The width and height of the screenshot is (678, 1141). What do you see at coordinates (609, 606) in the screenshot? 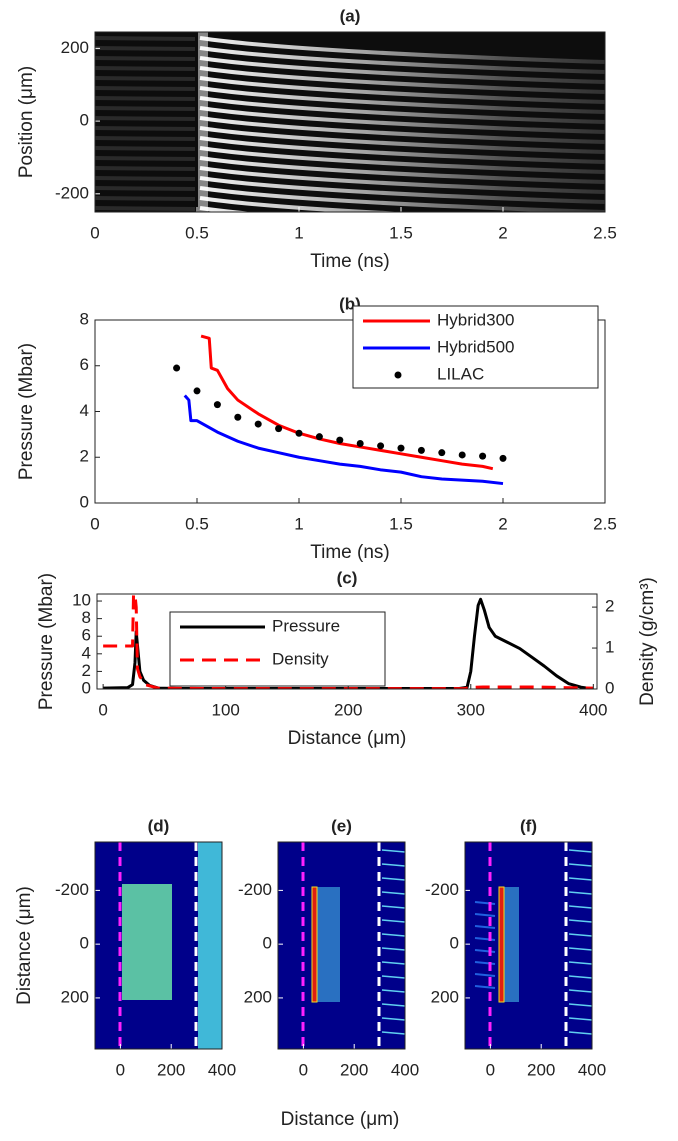
I see `y2-tick-label: 2` at bounding box center [609, 606].